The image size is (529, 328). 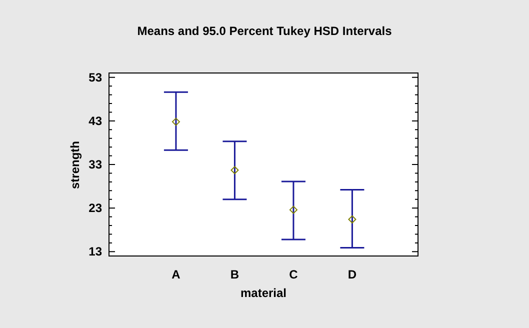 I want to click on x-tick-label: D, so click(x=352, y=275).